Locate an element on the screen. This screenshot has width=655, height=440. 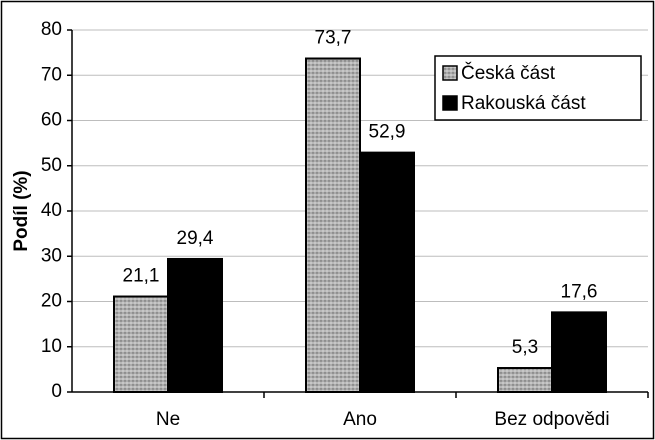
legend-label: Rakouská část is located at coordinates (523, 103).